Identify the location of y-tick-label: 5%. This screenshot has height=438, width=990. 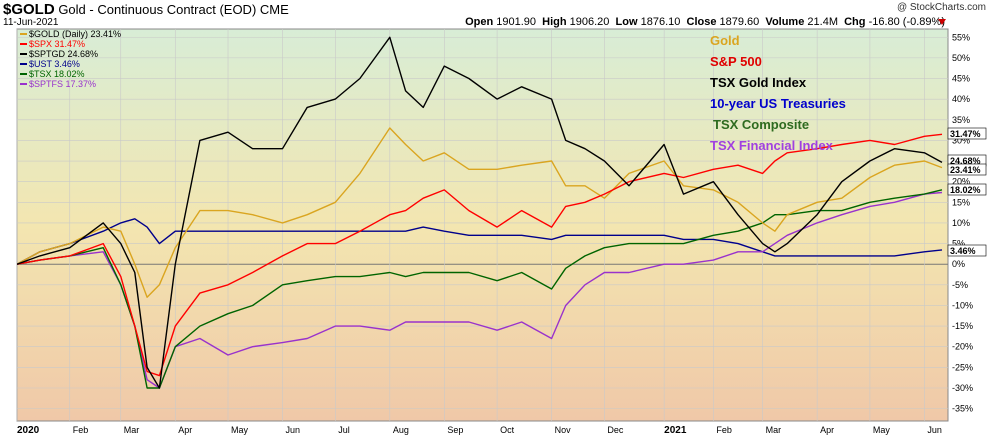
(958, 244).